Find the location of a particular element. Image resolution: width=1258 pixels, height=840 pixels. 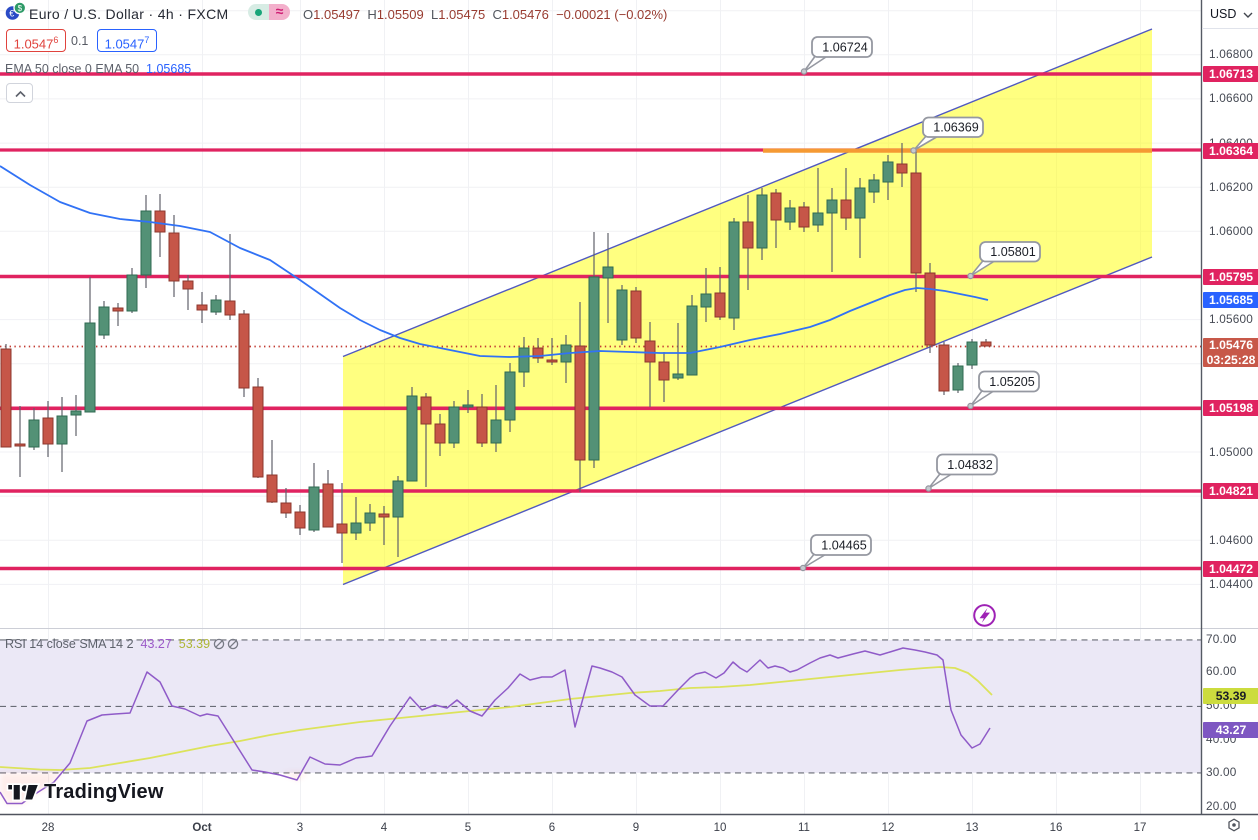

svg-text: 1.06724 is located at coordinates (845, 47).